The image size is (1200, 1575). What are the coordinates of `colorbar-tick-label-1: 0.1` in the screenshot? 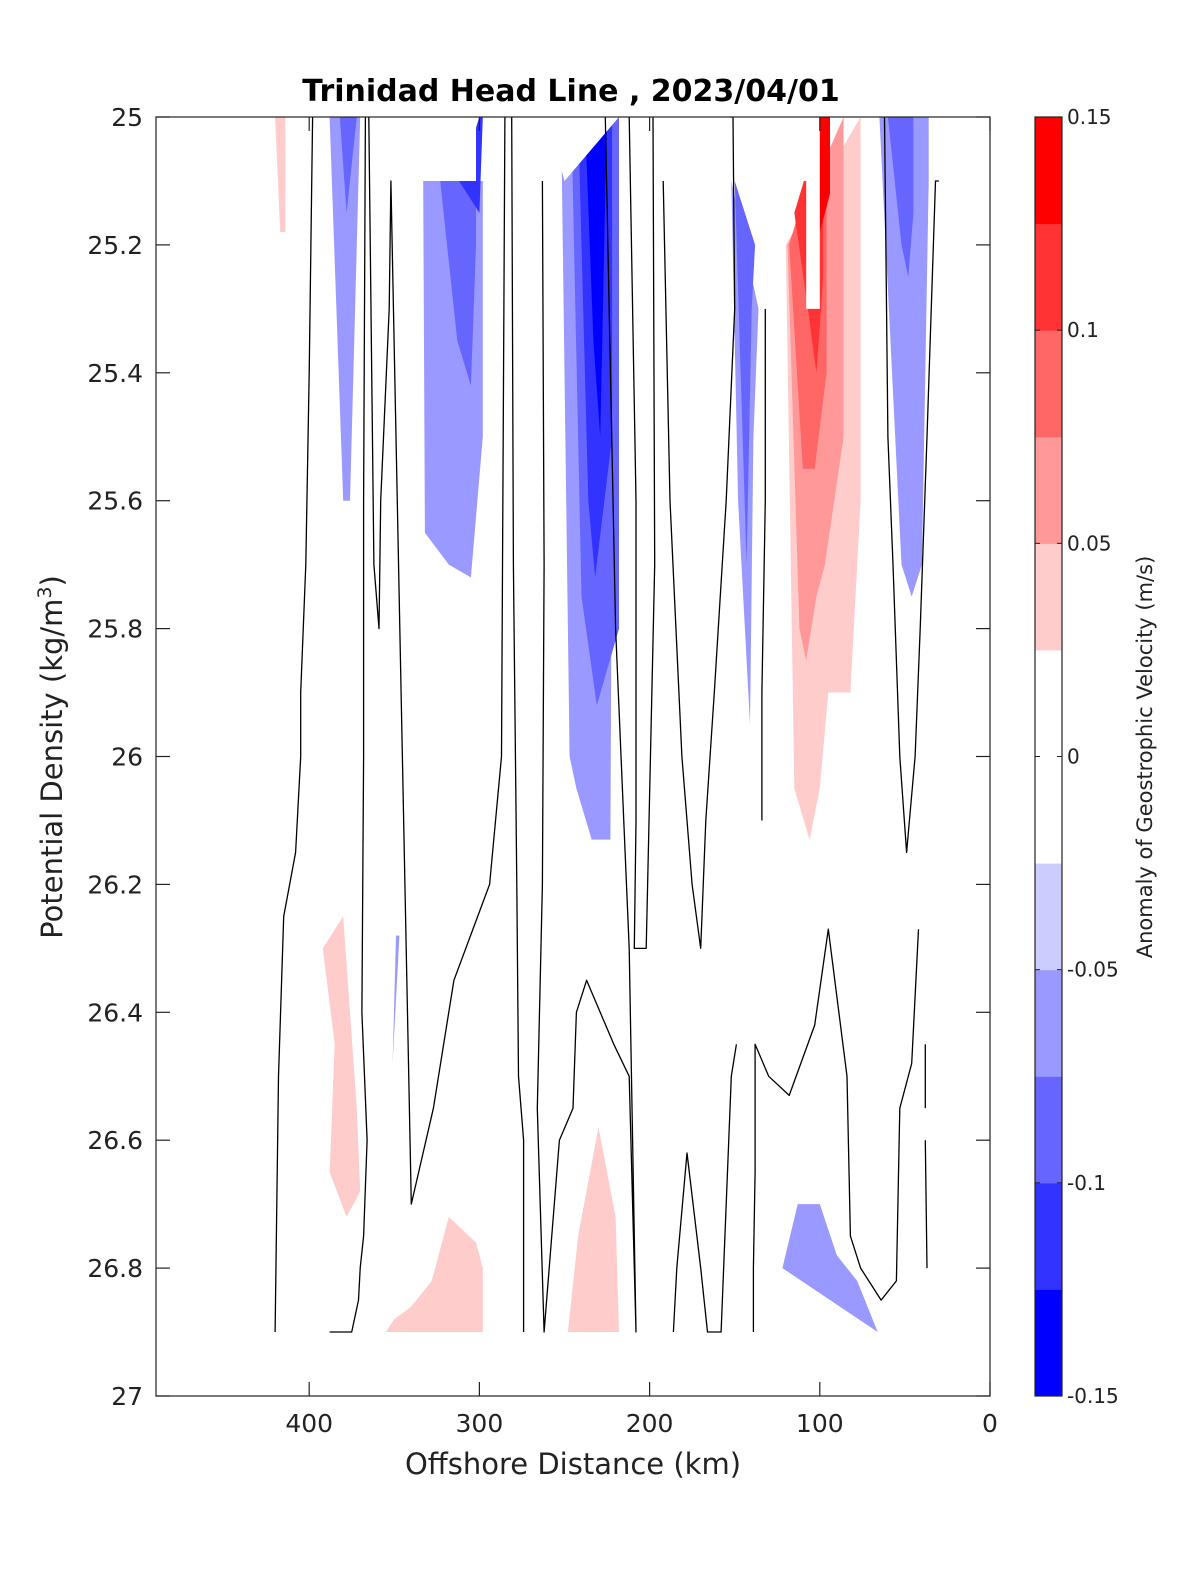 It's located at (1083, 330).